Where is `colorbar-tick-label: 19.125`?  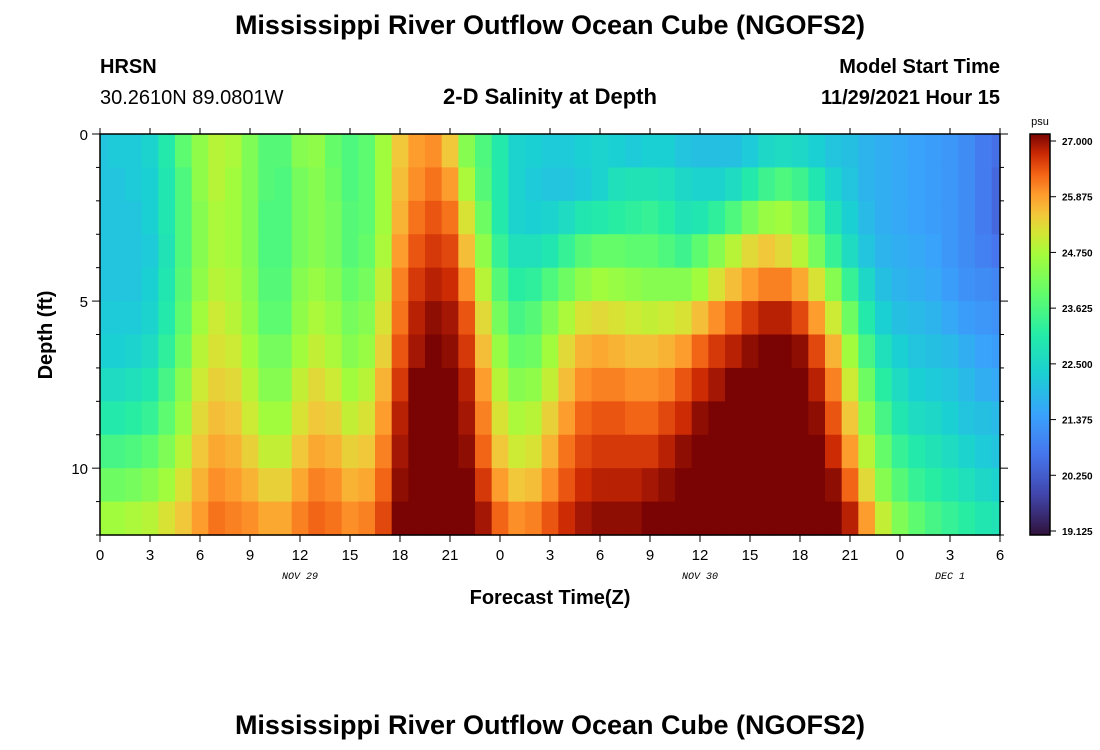 colorbar-tick-label: 19.125 is located at coordinates (1077, 532).